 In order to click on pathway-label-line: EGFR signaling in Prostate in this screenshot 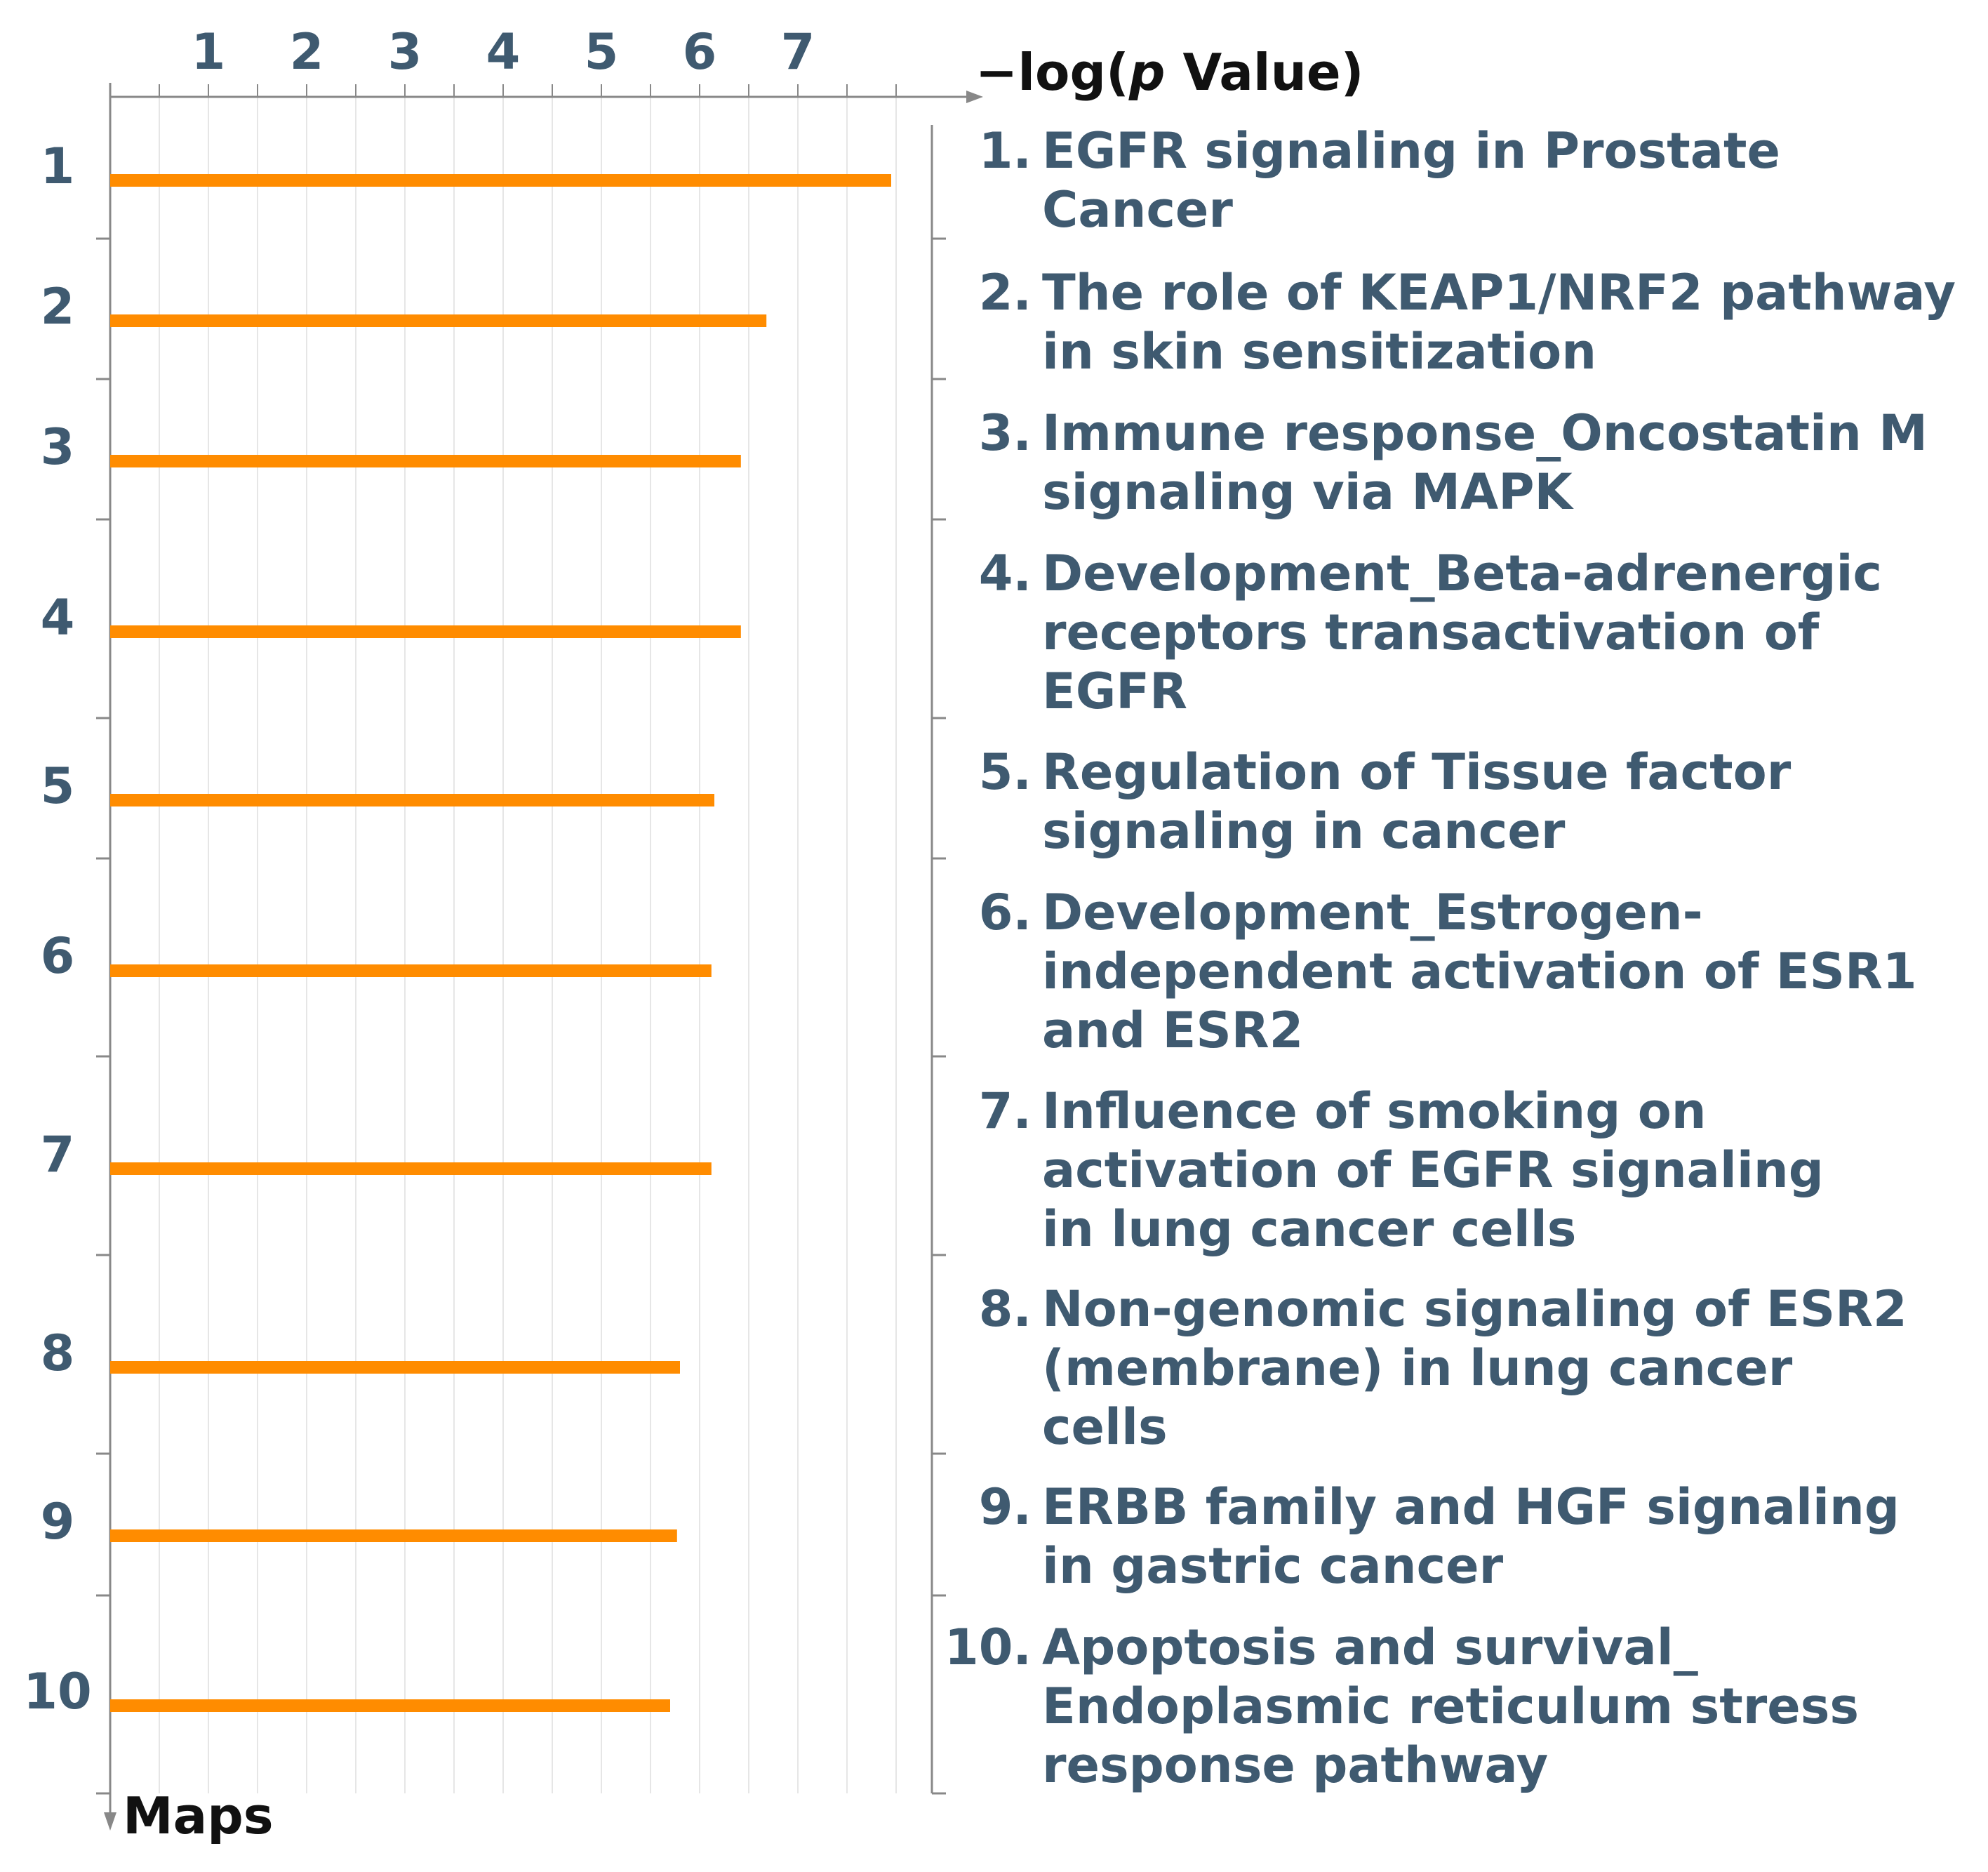, I will do `click(1411, 151)`.